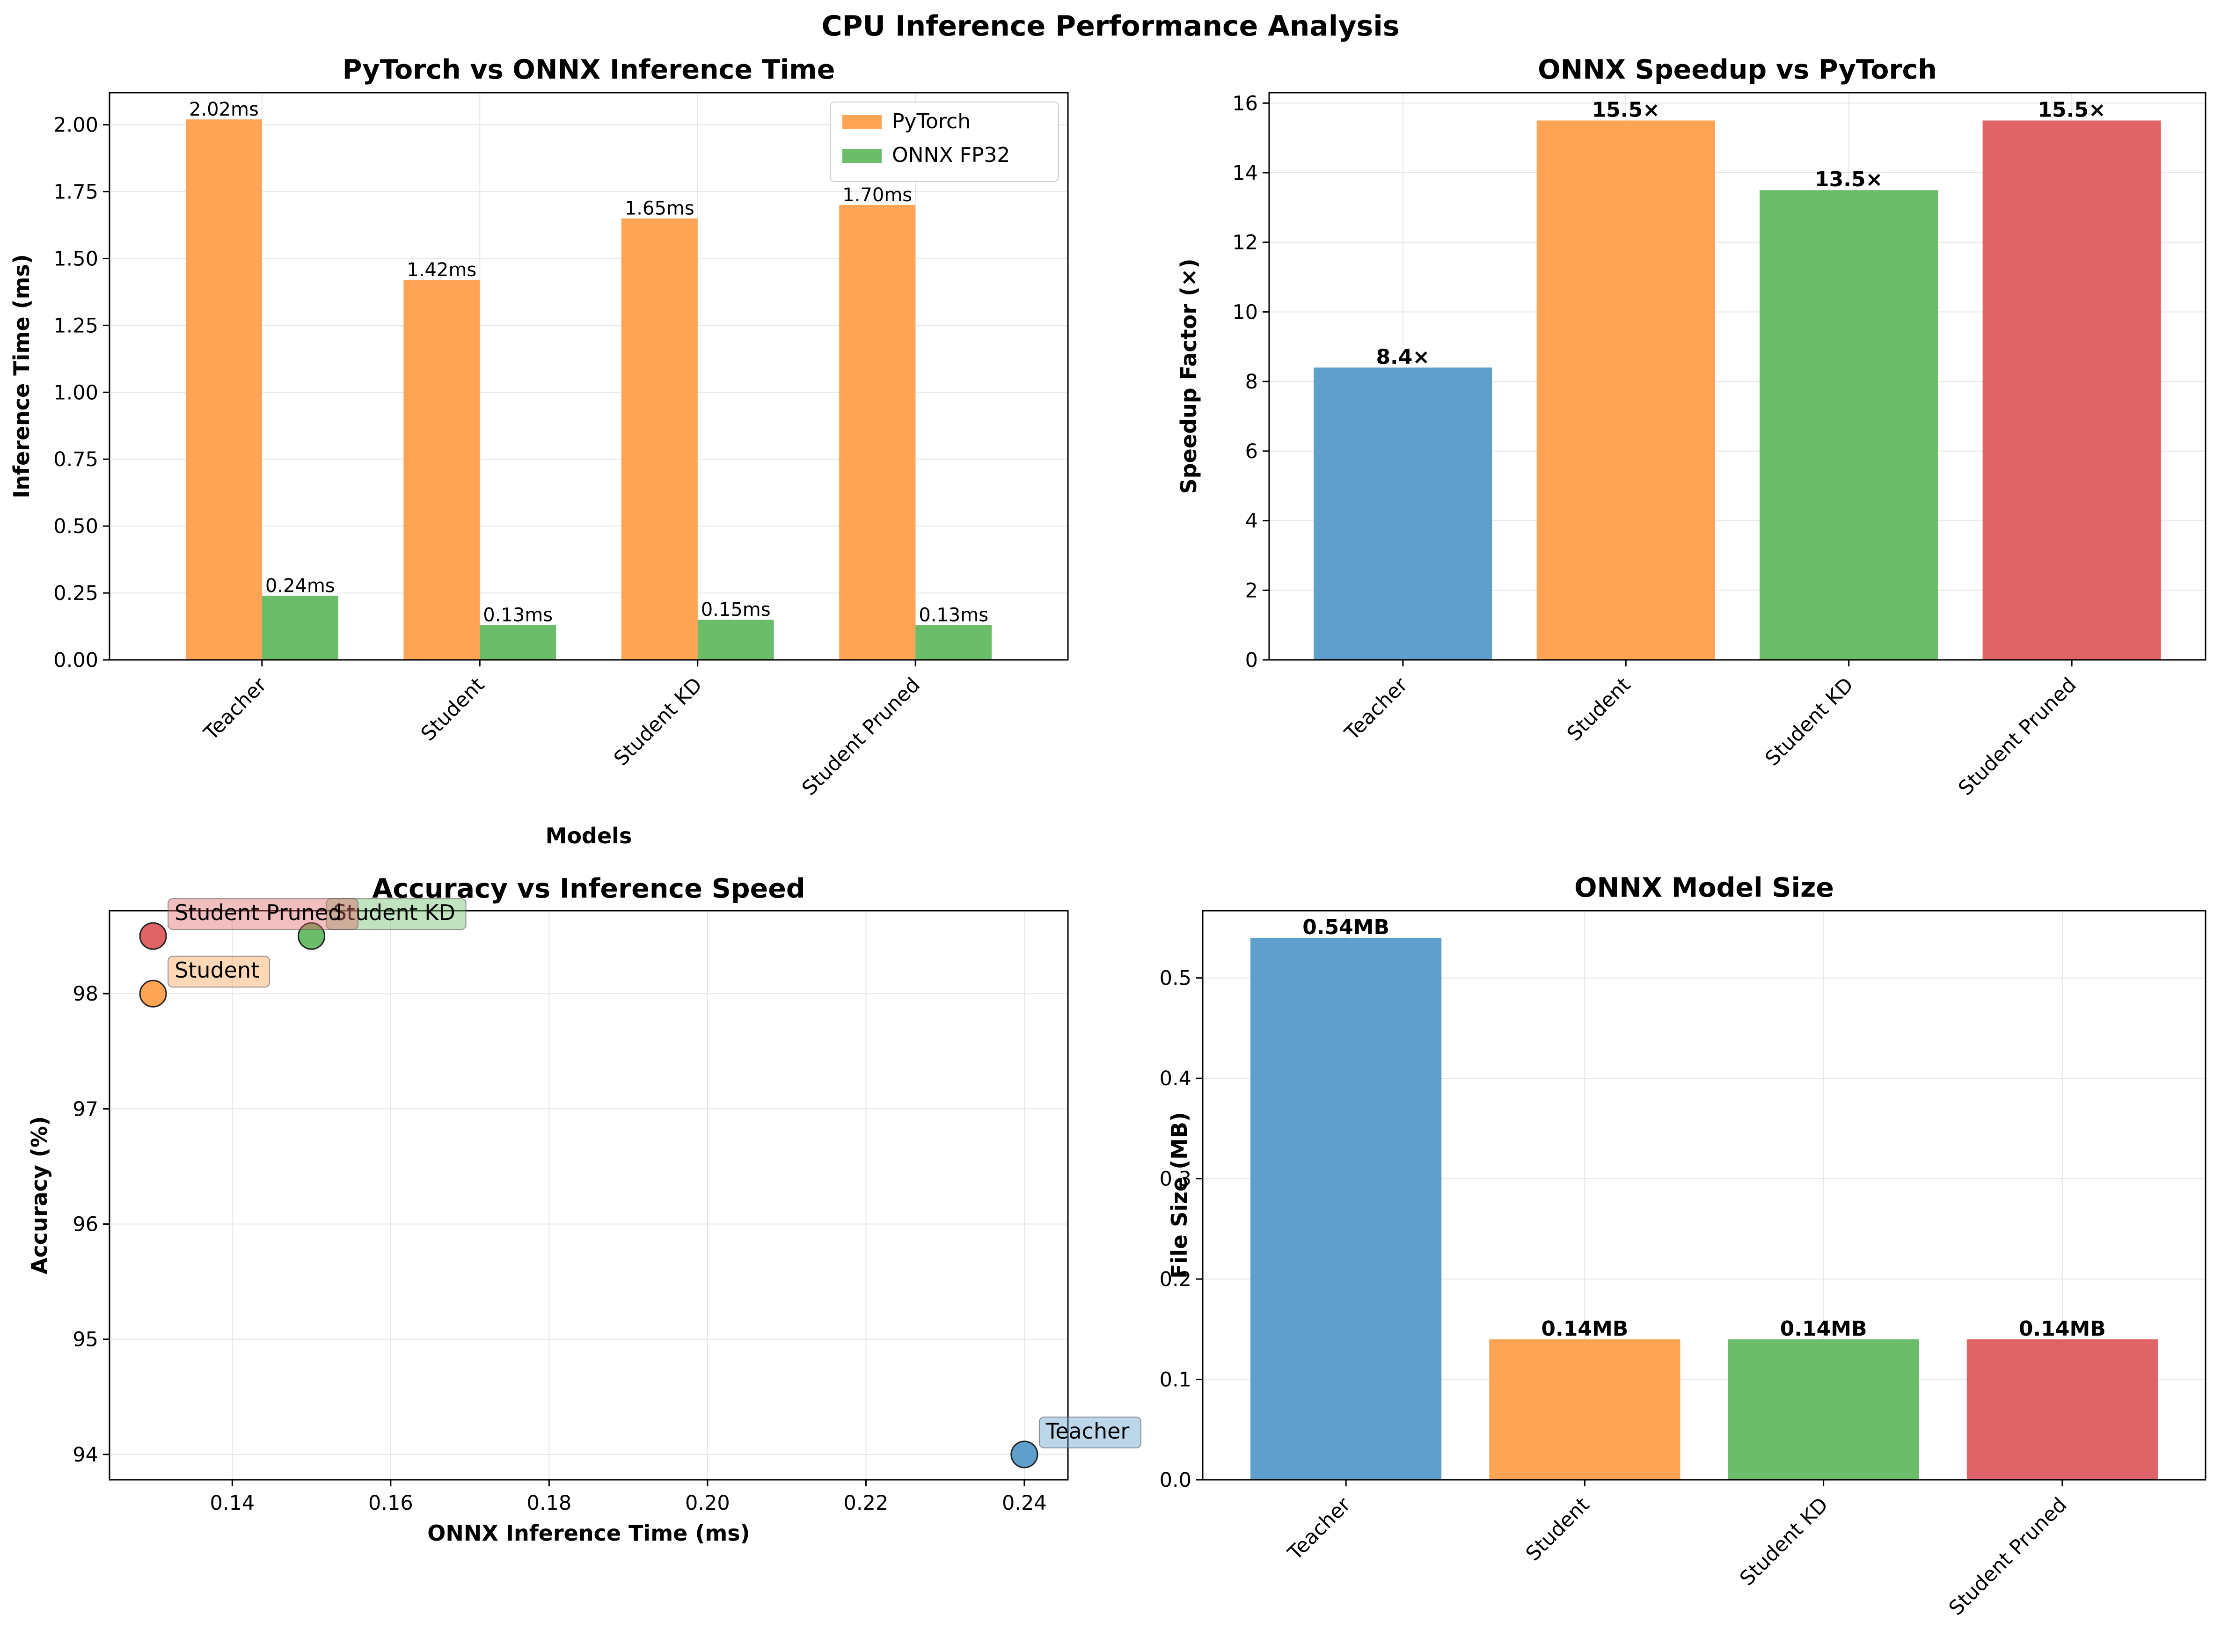  What do you see at coordinates (1251, 452) in the screenshot?
I see `y-tick-label: 6` at bounding box center [1251, 452].